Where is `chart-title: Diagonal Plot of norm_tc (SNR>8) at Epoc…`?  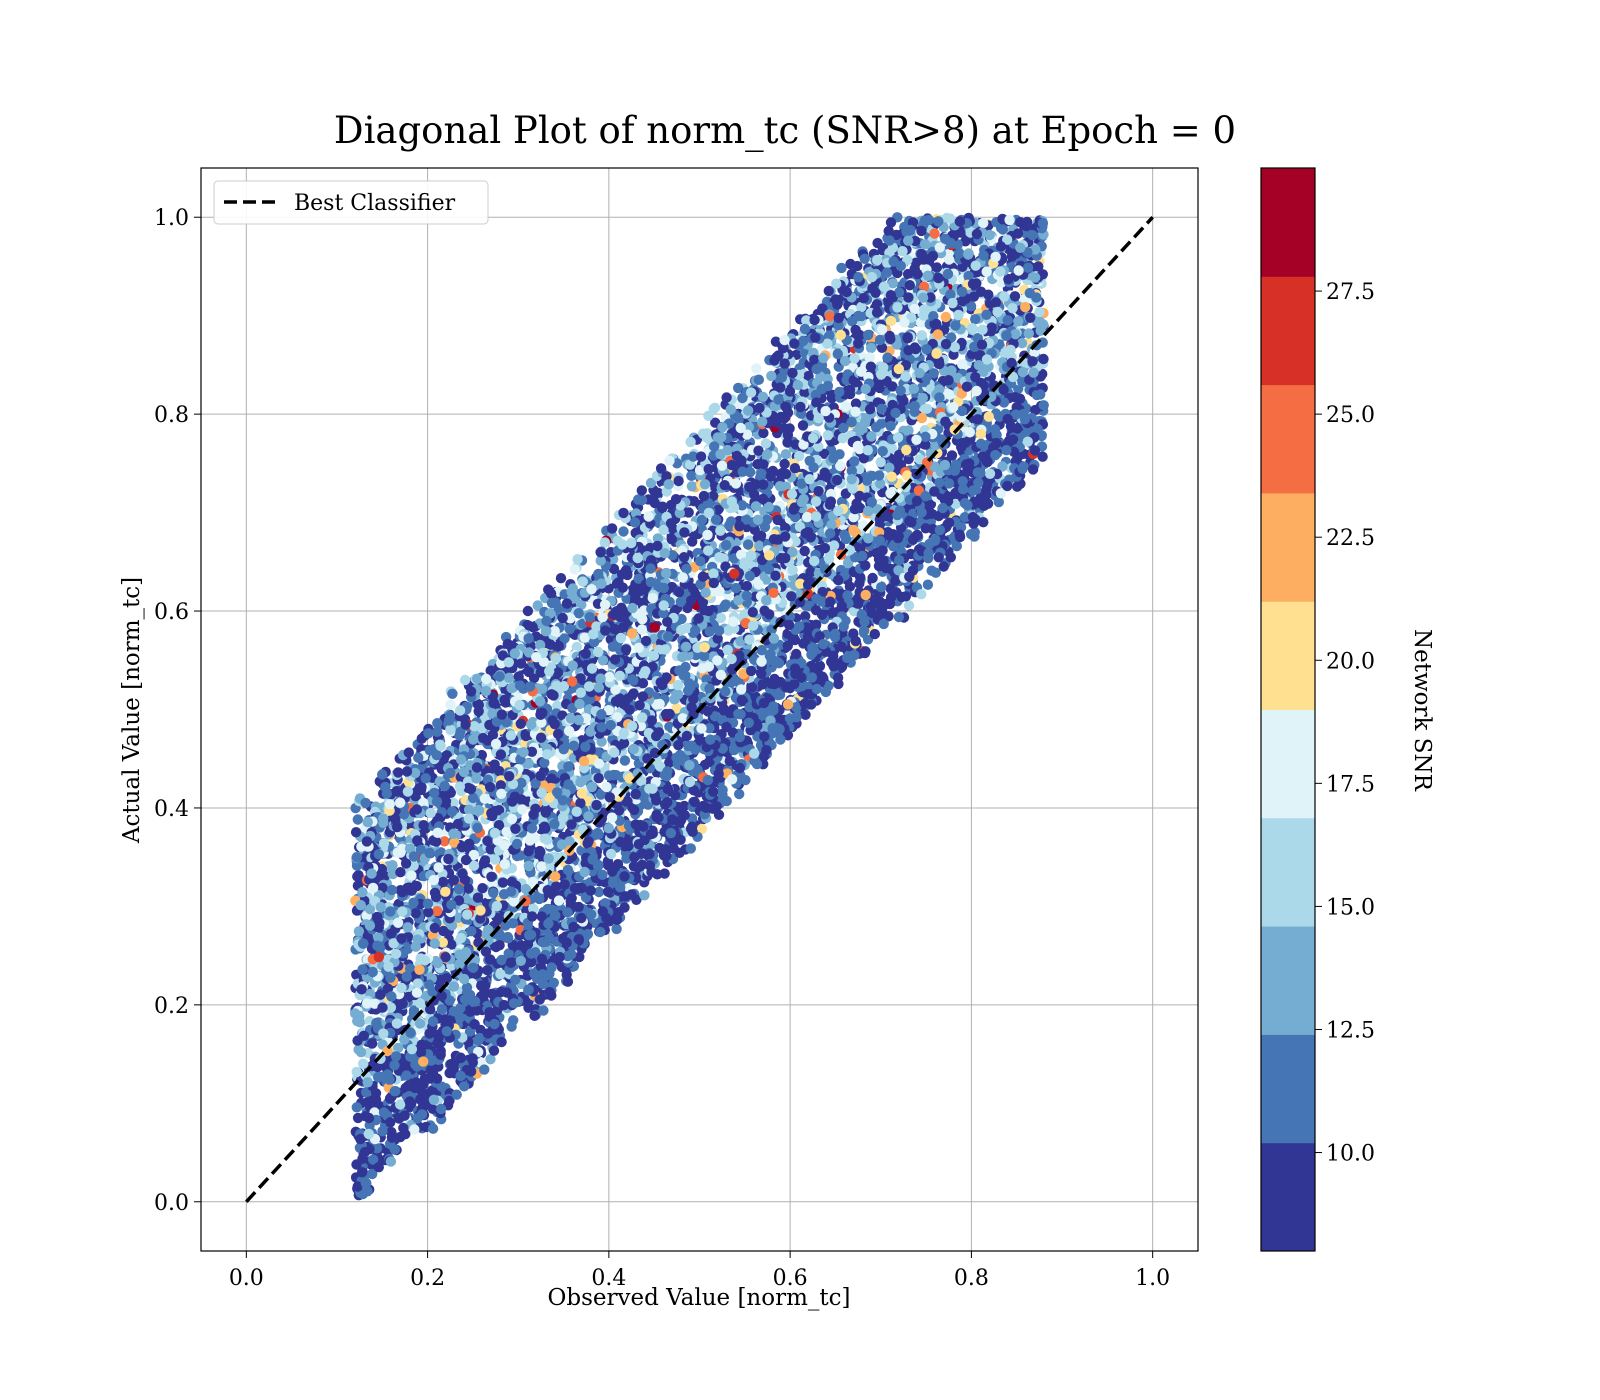 chart-title: Diagonal Plot of norm_tc (SNR>8) at Epoc… is located at coordinates (785, 131).